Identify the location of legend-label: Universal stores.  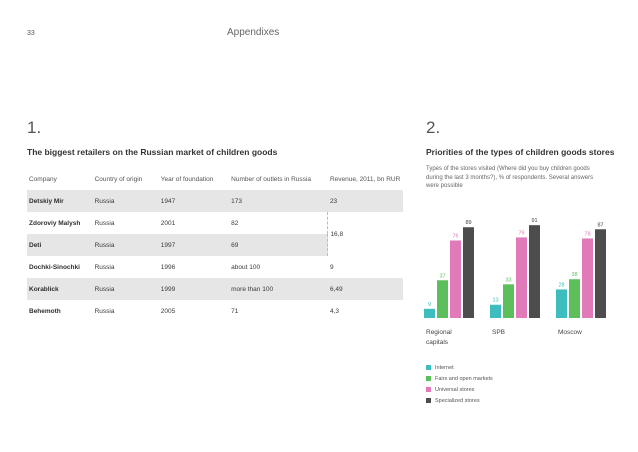
(455, 389).